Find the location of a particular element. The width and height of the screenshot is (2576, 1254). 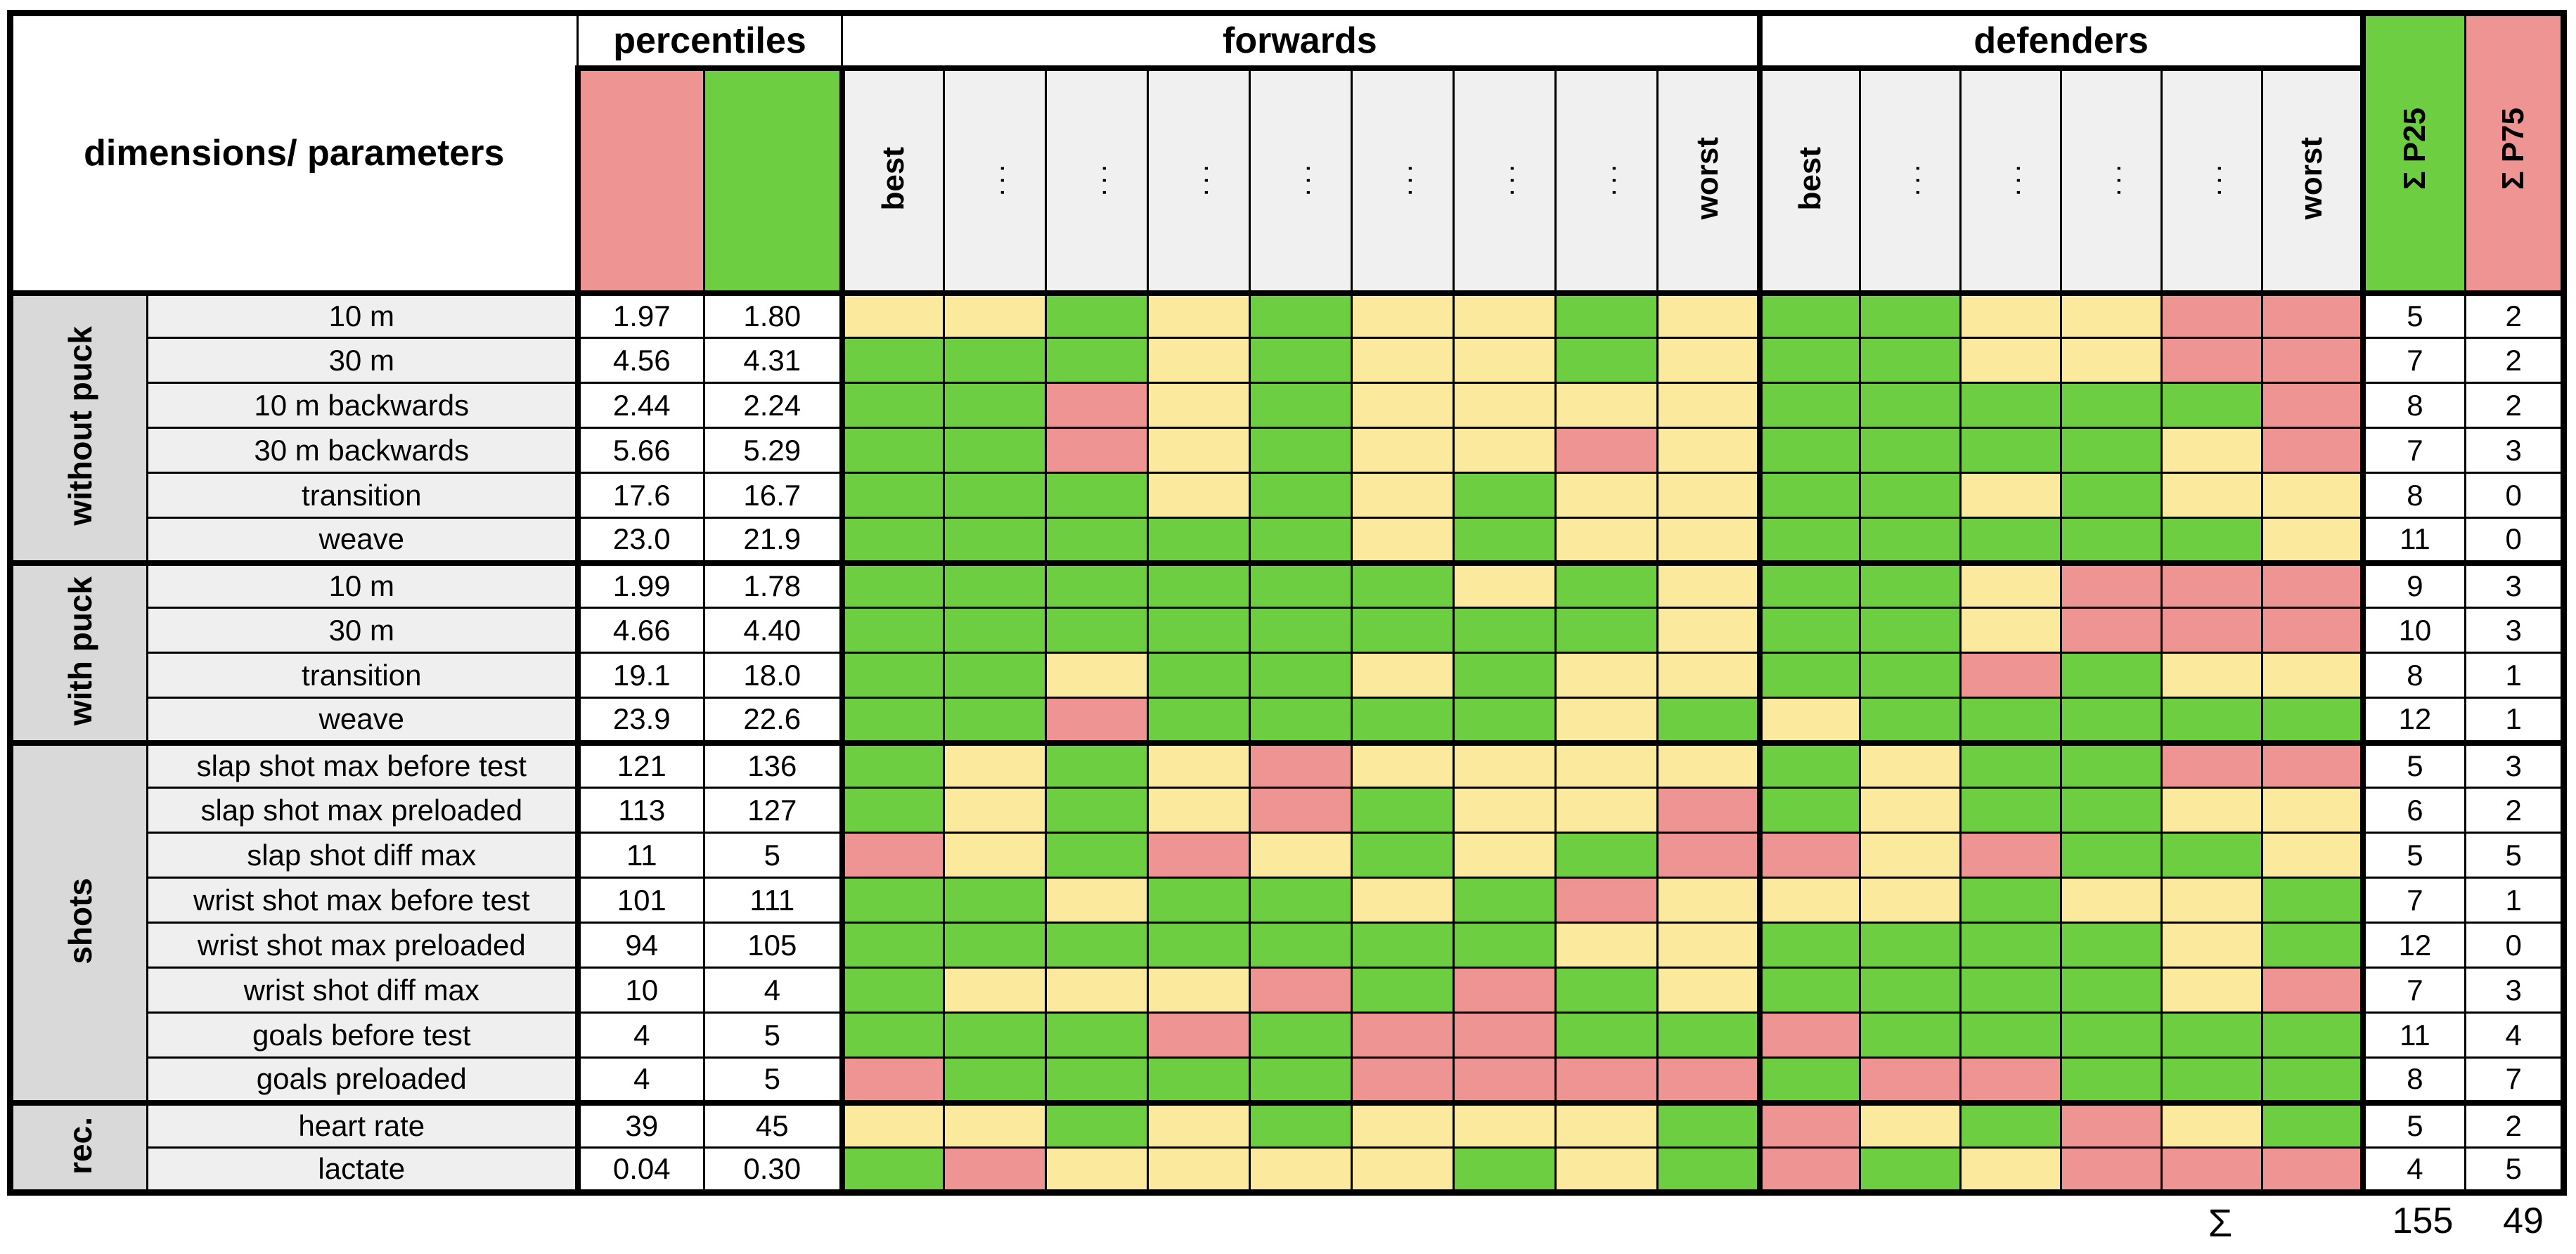

defenders-worst-label: worst is located at coordinates (2311, 178).